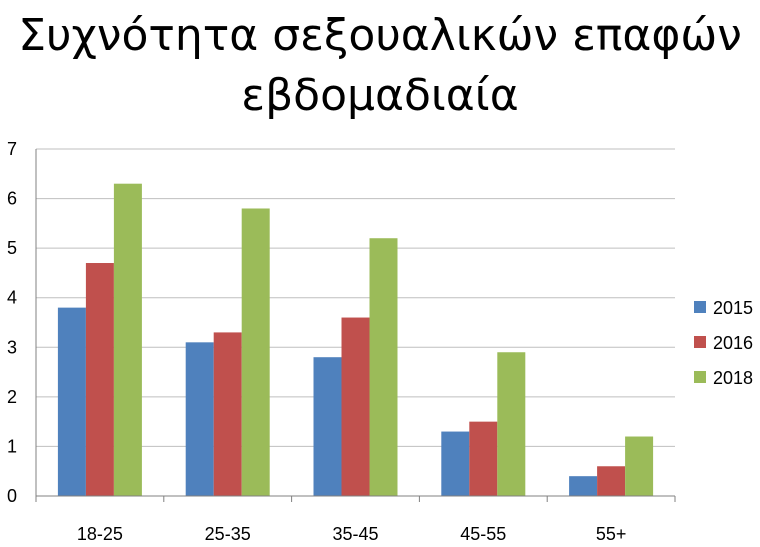 Image resolution: width=760 pixels, height=547 pixels. Describe the element at coordinates (700, 377) in the screenshot. I see `legend-swatch-2018` at that location.